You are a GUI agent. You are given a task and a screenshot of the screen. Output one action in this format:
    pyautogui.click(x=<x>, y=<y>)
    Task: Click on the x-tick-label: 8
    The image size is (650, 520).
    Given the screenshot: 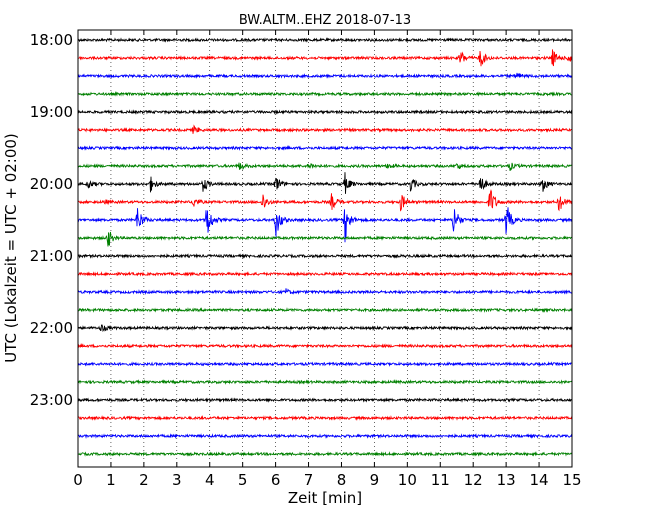 What is the action you would take?
    pyautogui.click(x=342, y=480)
    